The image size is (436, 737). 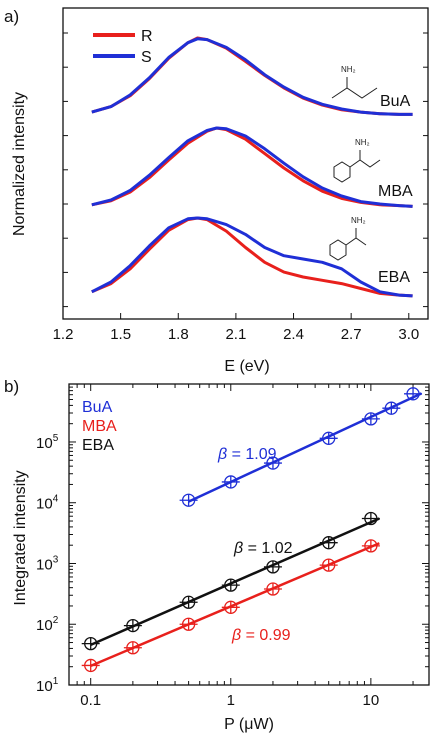 I want to click on eba-label: EBA, so click(x=394, y=277).